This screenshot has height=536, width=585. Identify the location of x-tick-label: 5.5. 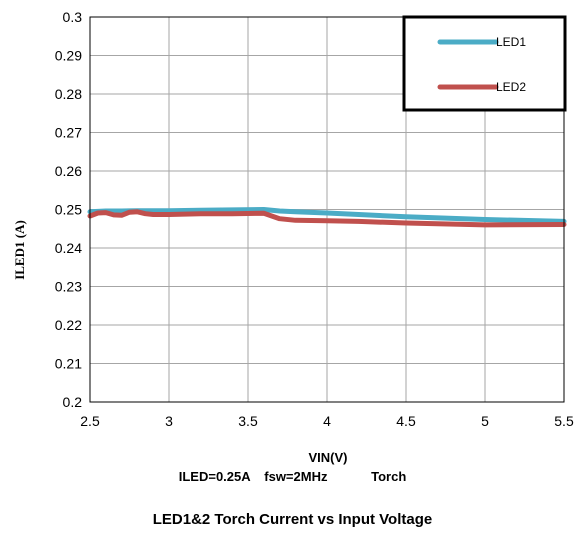
(564, 421).